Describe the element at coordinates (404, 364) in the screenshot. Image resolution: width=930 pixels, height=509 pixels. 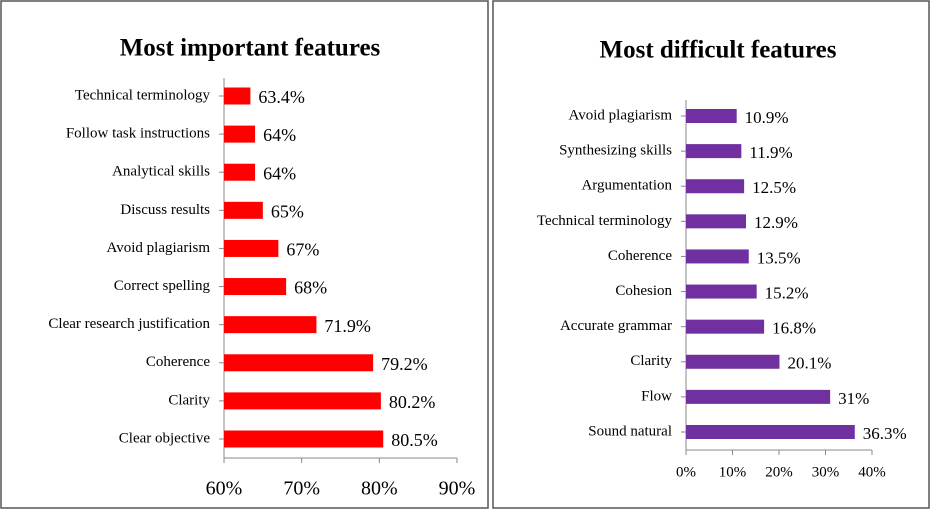
I see `value-label: 79.2%` at that location.